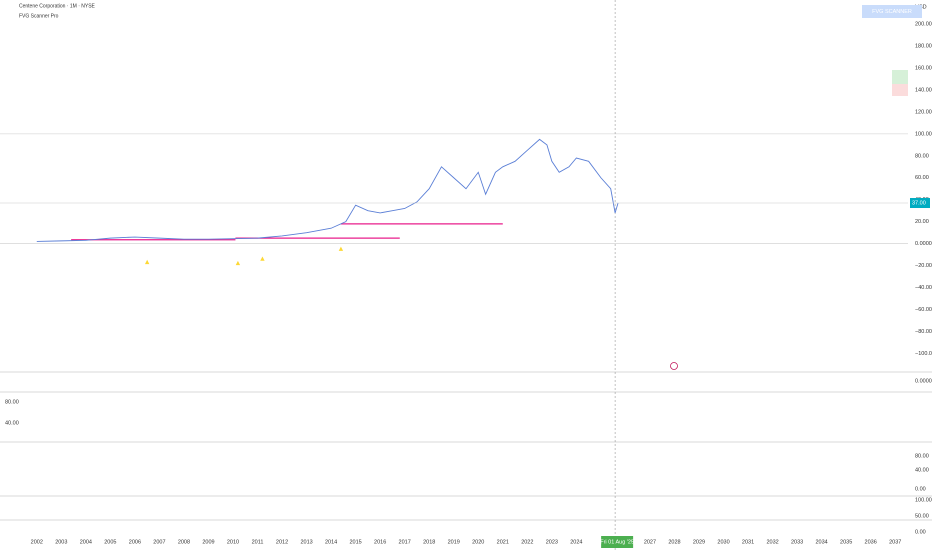  Describe the element at coordinates (552, 542) in the screenshot. I see `x-tick-label: 2023` at that location.